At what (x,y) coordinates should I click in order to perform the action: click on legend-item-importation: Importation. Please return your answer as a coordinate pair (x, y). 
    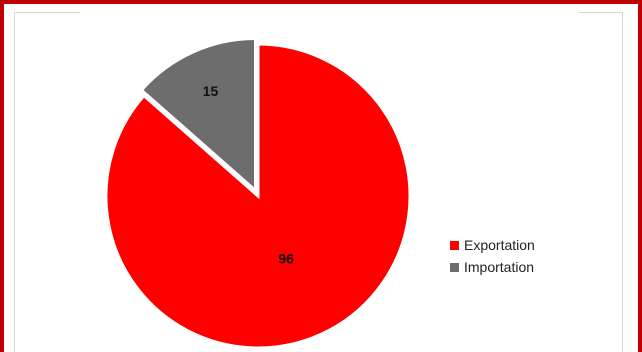
    Looking at the image, I should click on (492, 267).